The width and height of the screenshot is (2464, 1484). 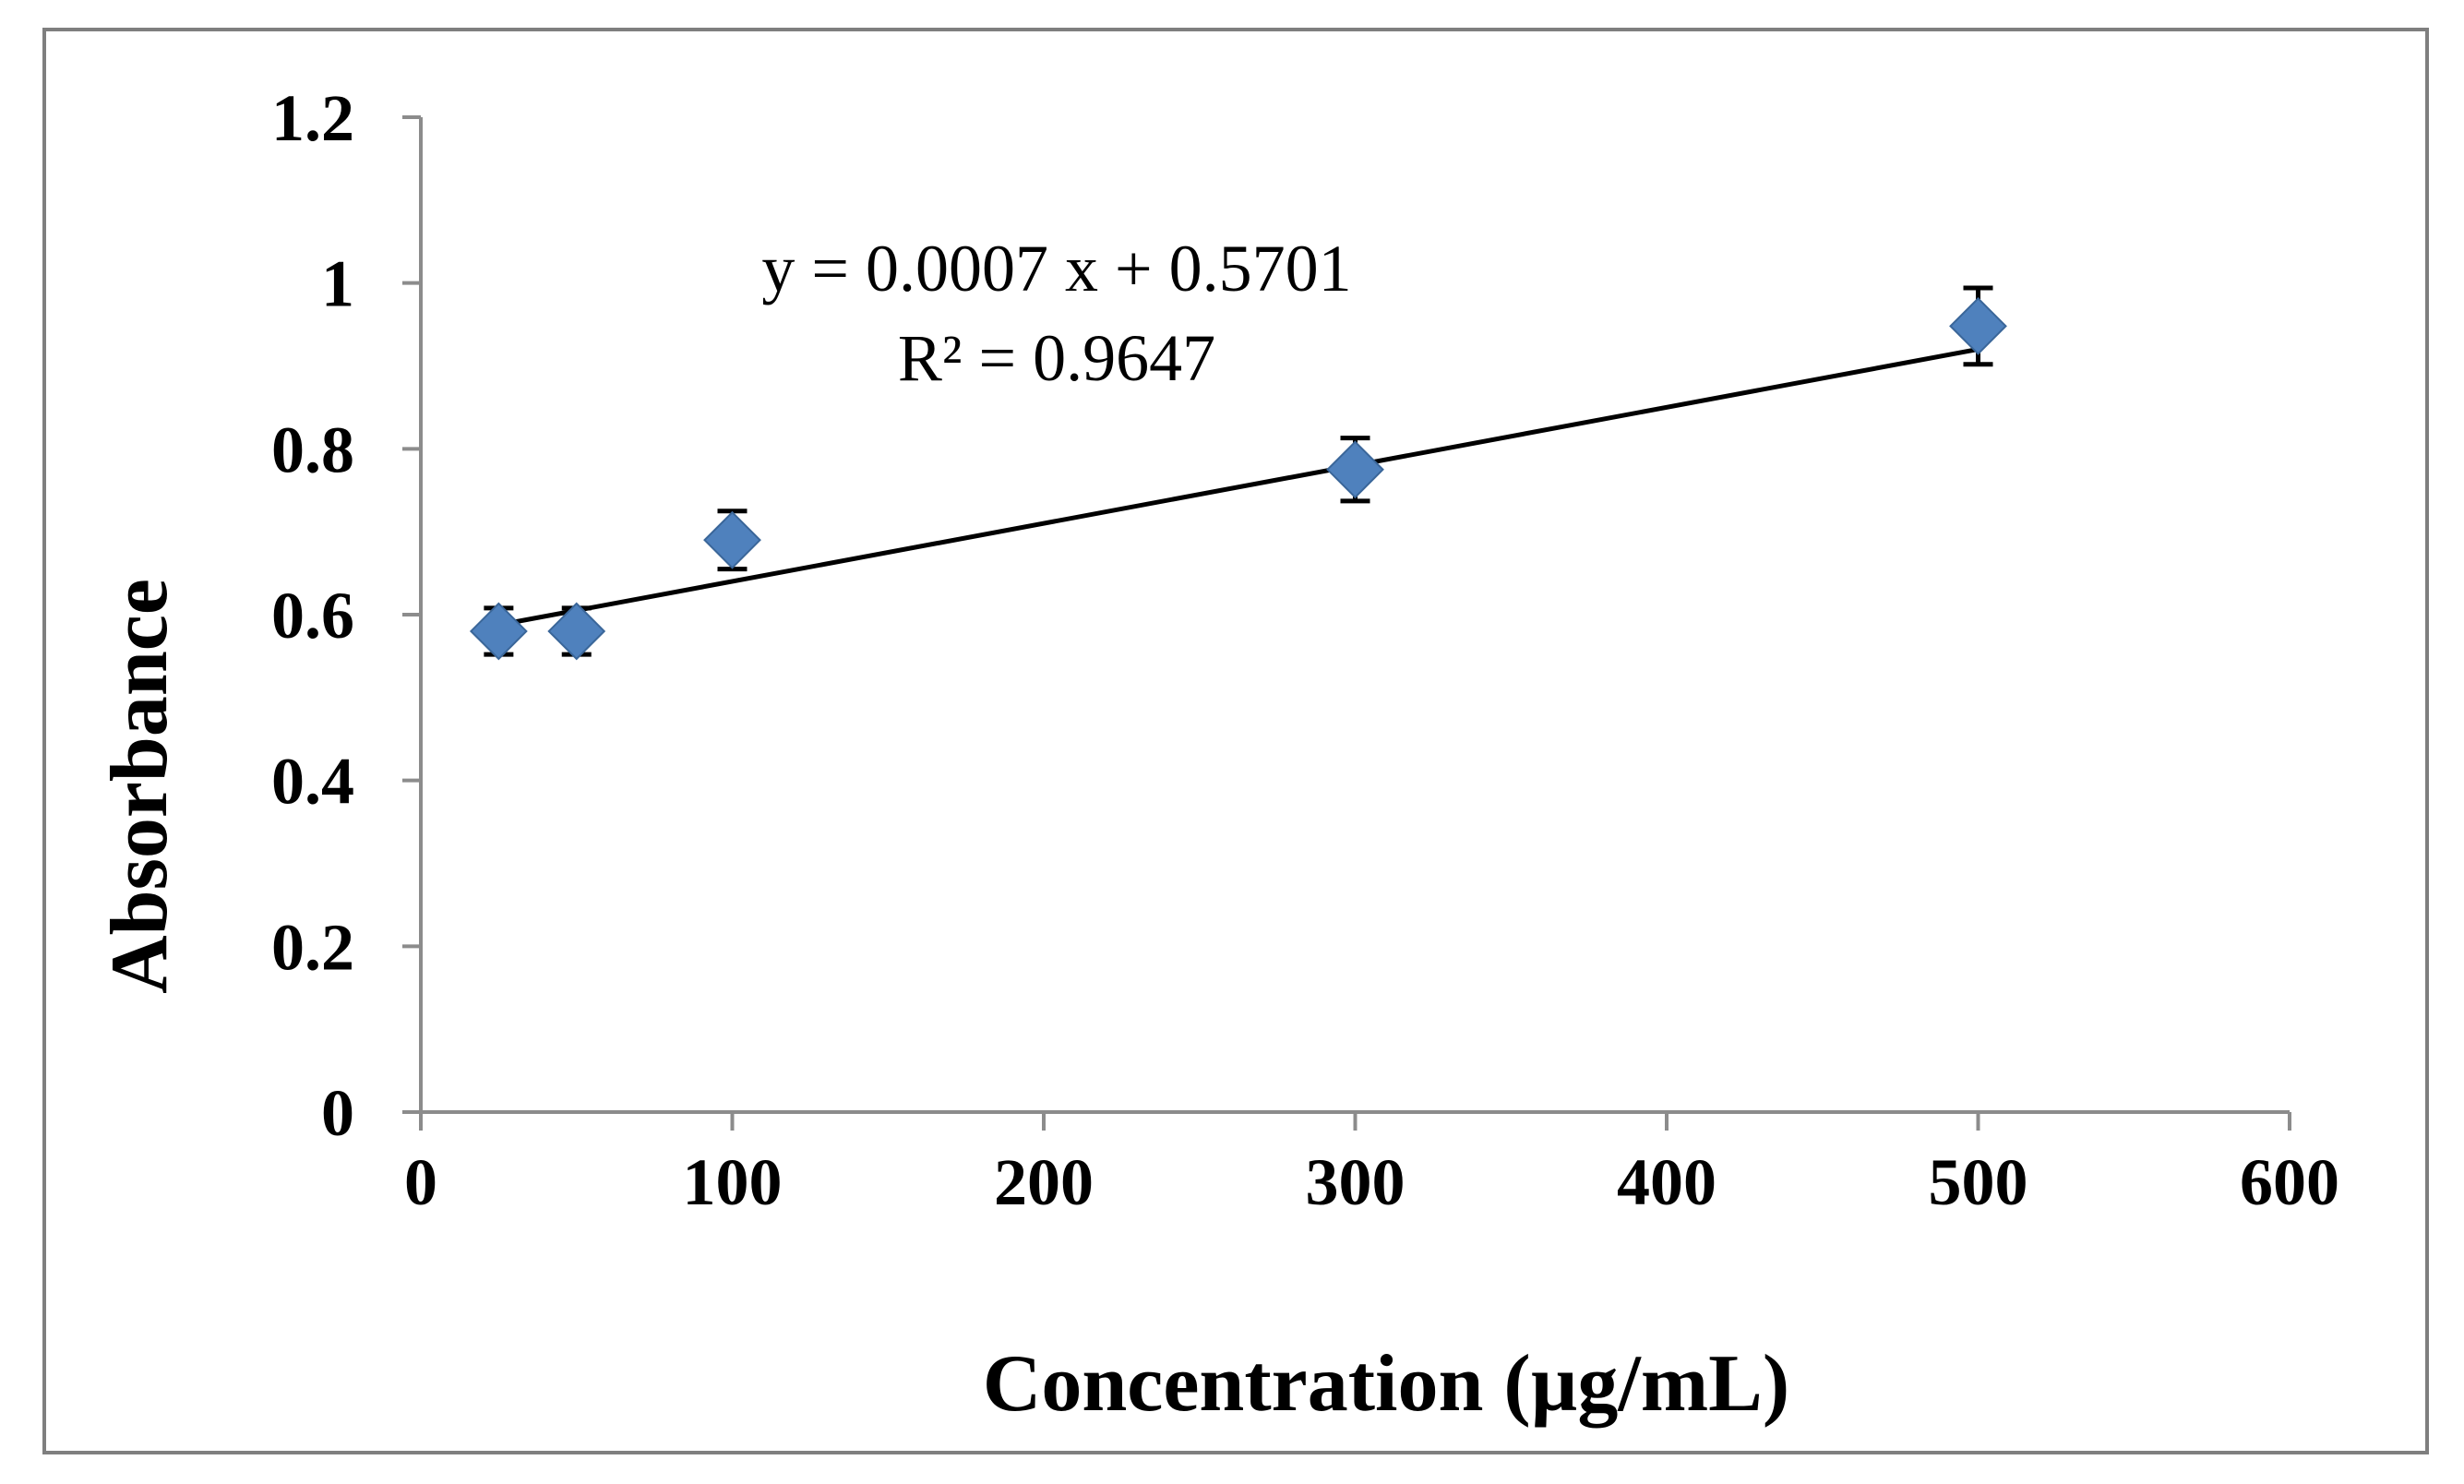 I want to click on x-tick-label: 400, so click(x=1666, y=1182).